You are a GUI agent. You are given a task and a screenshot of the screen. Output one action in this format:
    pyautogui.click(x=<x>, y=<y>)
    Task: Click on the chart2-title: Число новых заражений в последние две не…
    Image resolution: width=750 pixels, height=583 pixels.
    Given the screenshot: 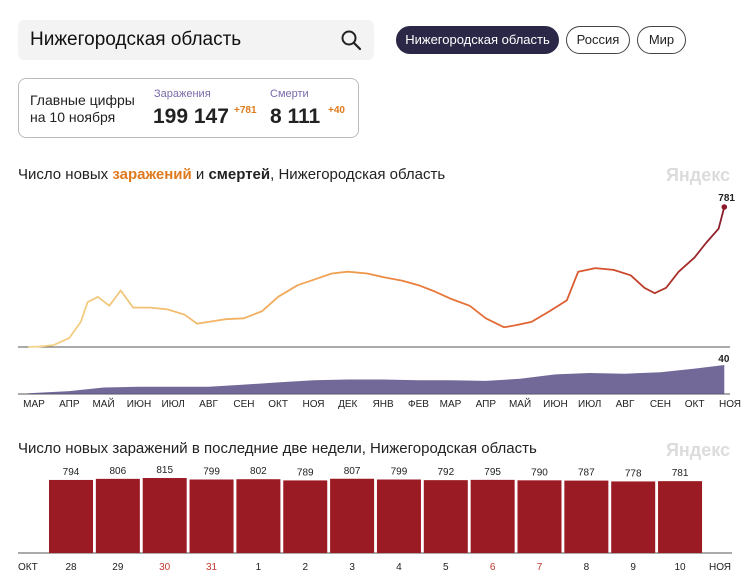 What is the action you would take?
    pyautogui.click(x=277, y=448)
    